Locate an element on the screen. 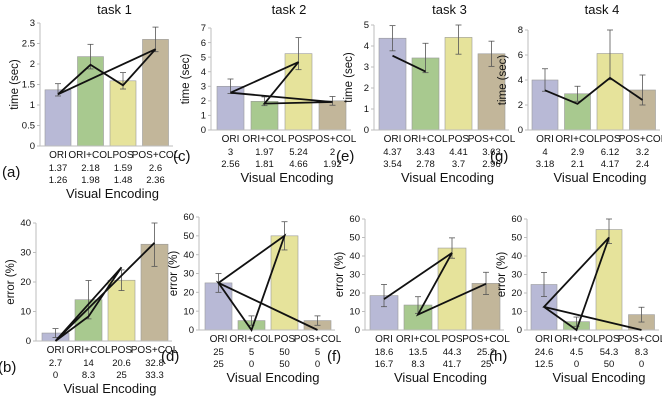  value-row-2-label: 1.81 is located at coordinates (264, 164).